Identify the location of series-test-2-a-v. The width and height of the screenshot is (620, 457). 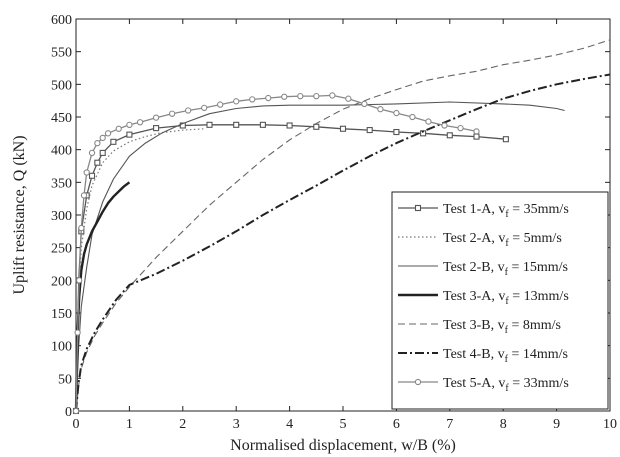
(140, 270).